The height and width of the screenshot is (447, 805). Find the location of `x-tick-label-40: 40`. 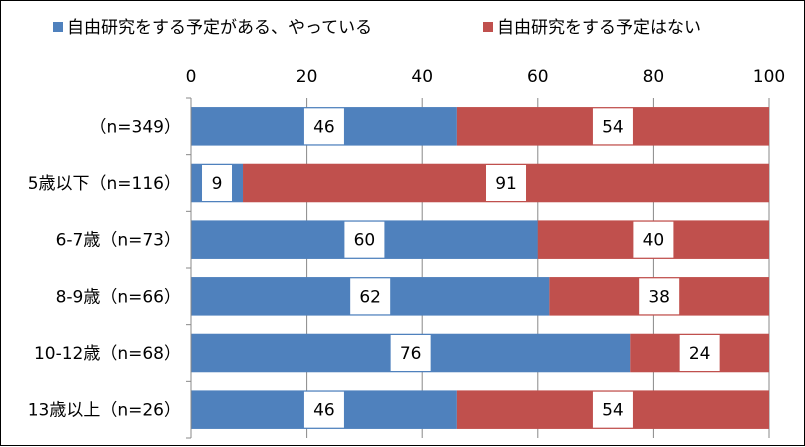

x-tick-label-40: 40 is located at coordinates (422, 77).